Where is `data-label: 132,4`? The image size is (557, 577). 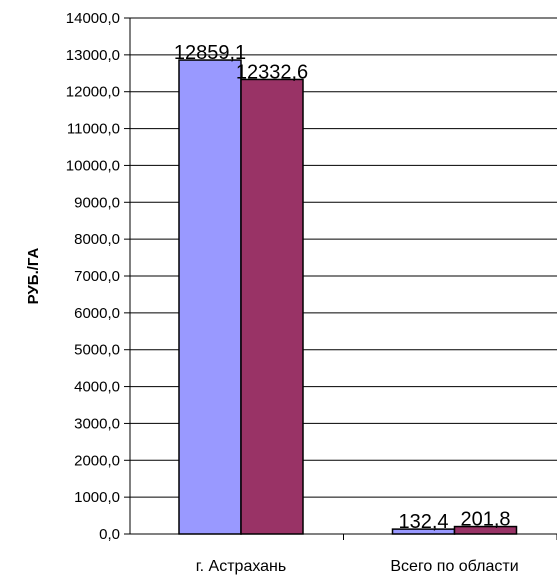 data-label: 132,4 is located at coordinates (423, 522).